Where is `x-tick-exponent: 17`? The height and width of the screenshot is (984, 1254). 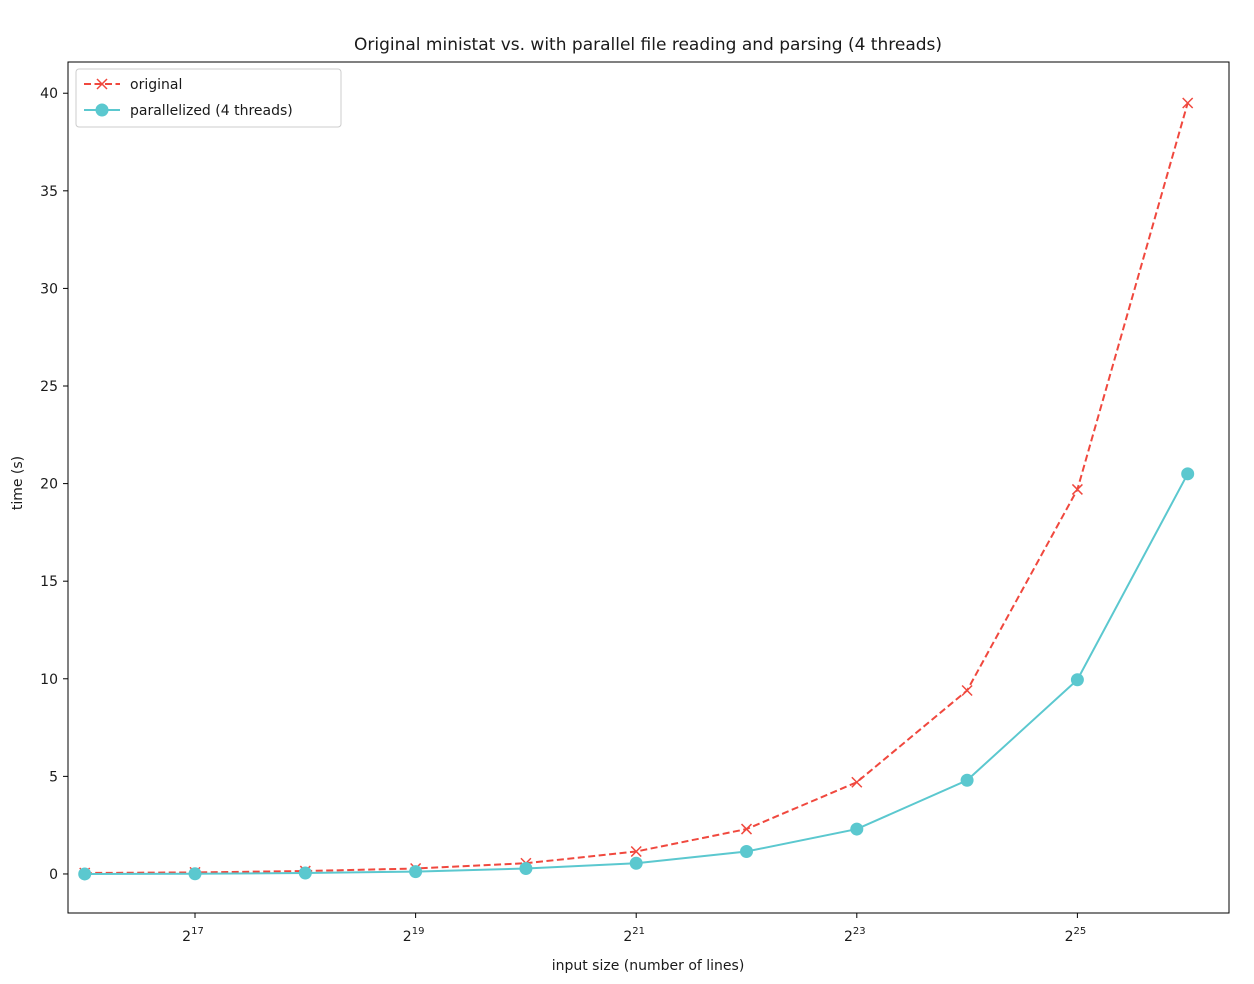 x-tick-exponent: 17 is located at coordinates (197, 931).